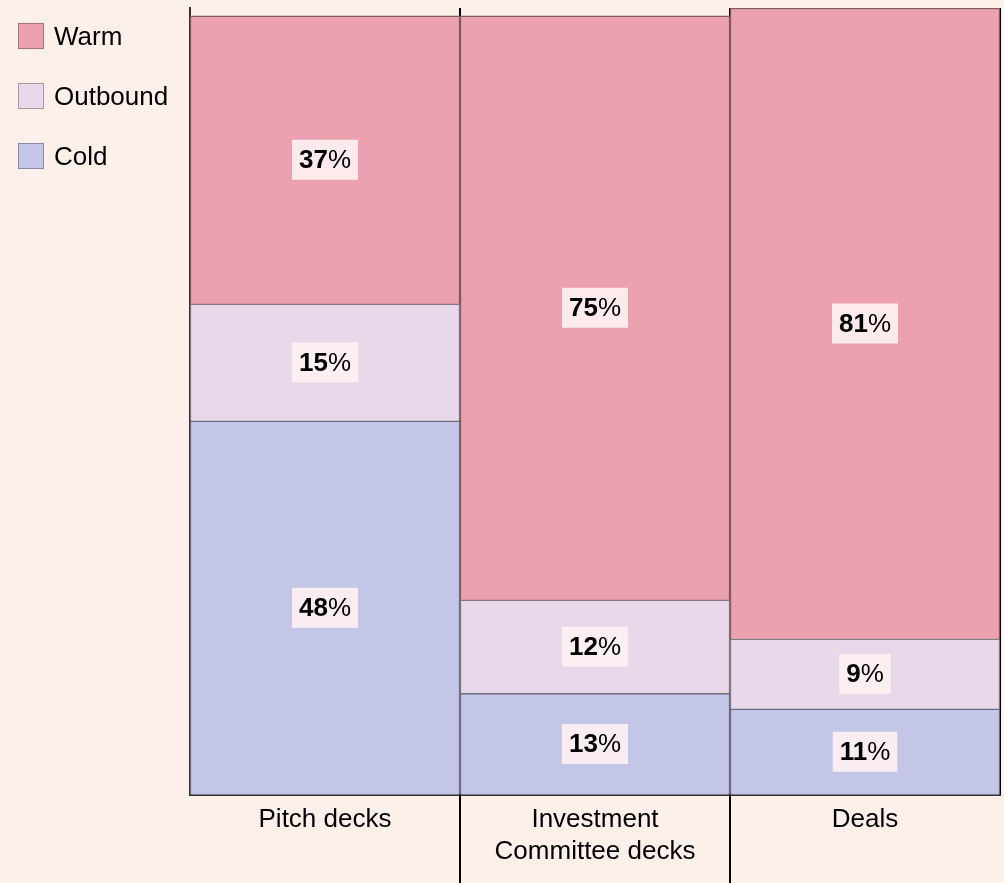 The width and height of the screenshot is (1004, 883). Describe the element at coordinates (595, 834) in the screenshot. I see `x-tick-label: Investment Committee decks` at that location.